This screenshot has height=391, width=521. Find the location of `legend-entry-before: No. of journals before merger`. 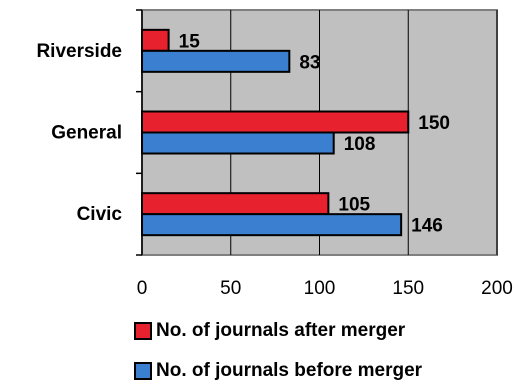

legend-entry-before: No. of journals before merger is located at coordinates (324, 371).